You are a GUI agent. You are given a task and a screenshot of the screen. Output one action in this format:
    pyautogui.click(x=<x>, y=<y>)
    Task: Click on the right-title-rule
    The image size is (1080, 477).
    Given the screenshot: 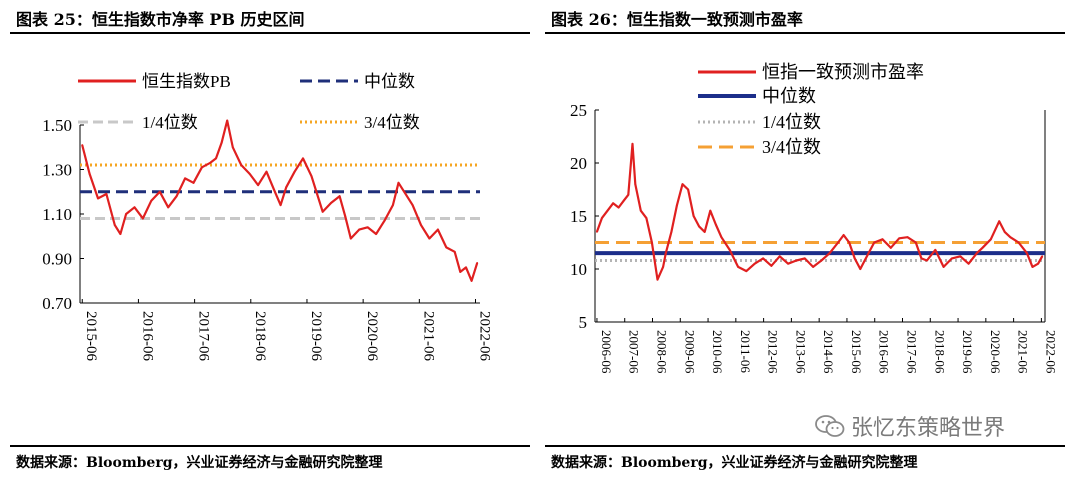 What is the action you would take?
    pyautogui.click(x=805, y=33)
    